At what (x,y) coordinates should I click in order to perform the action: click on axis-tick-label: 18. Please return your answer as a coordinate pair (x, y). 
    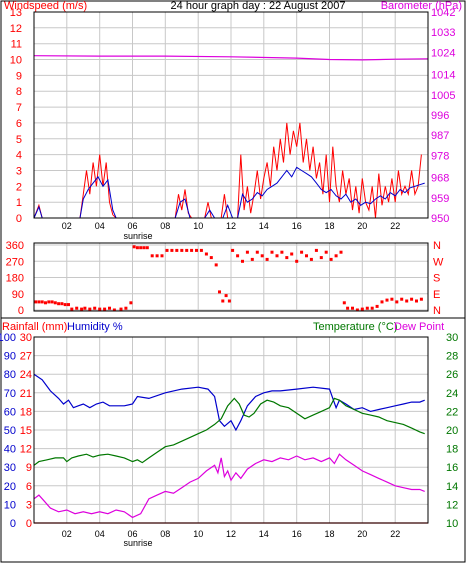
    Looking at the image, I should click on (452, 450).